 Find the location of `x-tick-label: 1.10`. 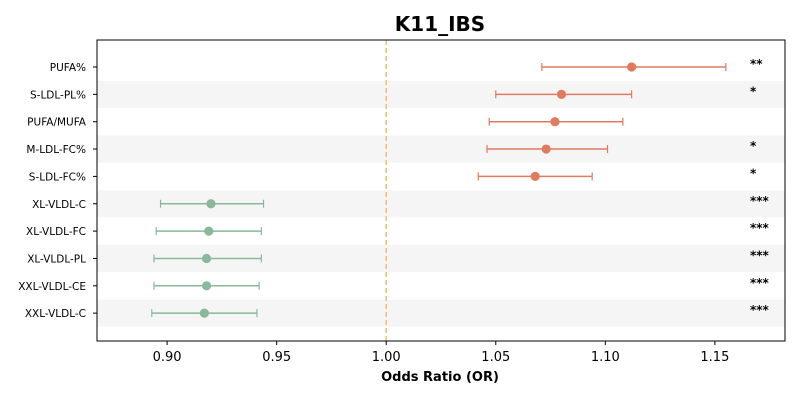

x-tick-label: 1.10 is located at coordinates (605, 357).